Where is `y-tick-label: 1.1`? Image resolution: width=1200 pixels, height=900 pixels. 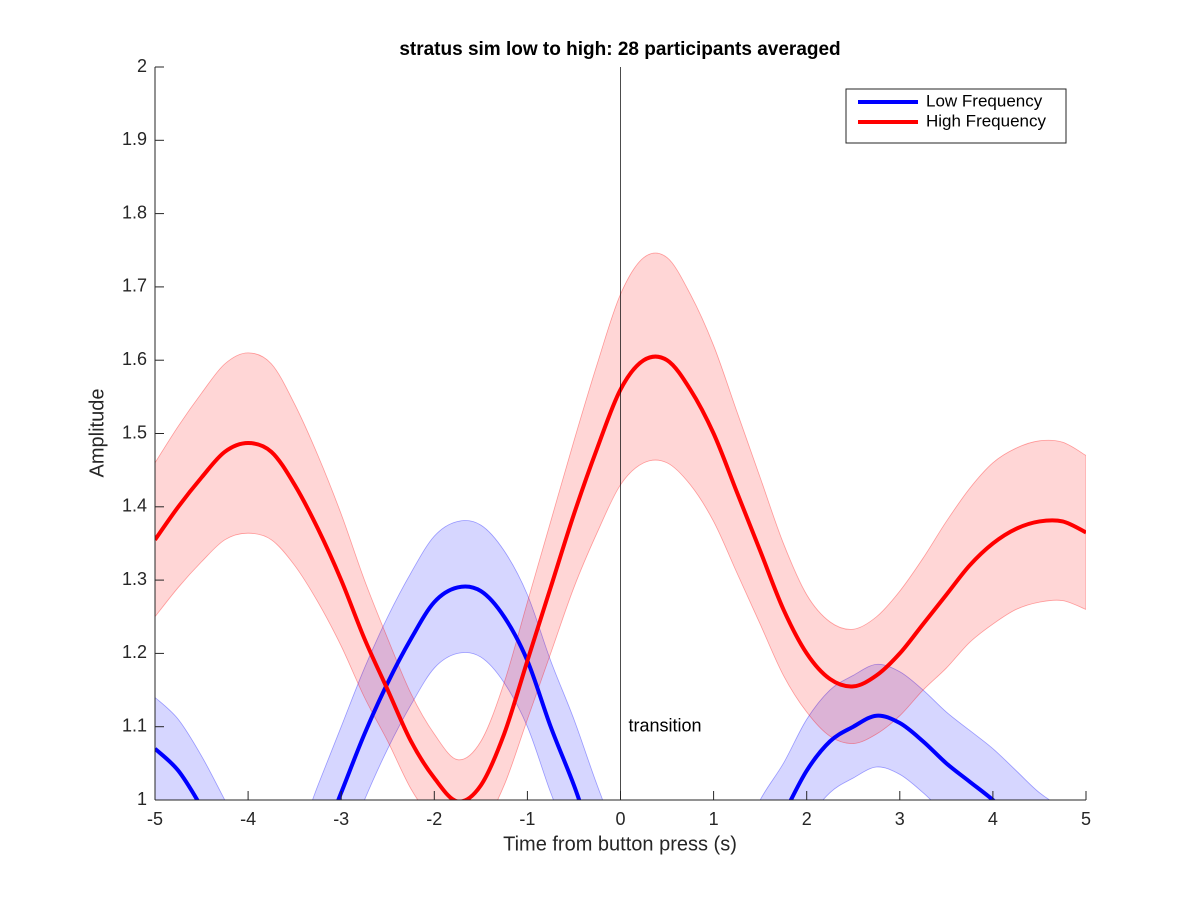 y-tick-label: 1.1 is located at coordinates (134, 725).